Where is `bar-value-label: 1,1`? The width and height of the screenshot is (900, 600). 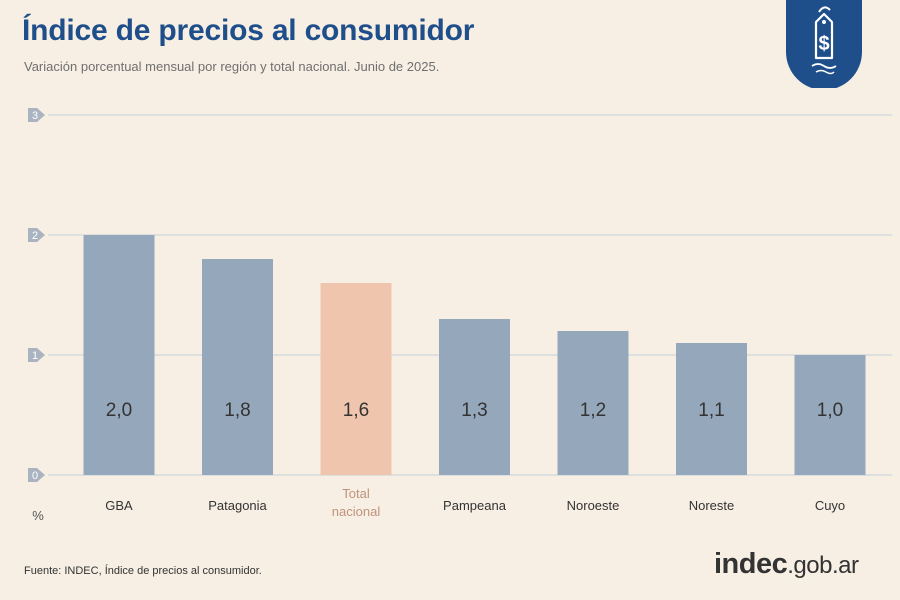 bar-value-label: 1,1 is located at coordinates (711, 410).